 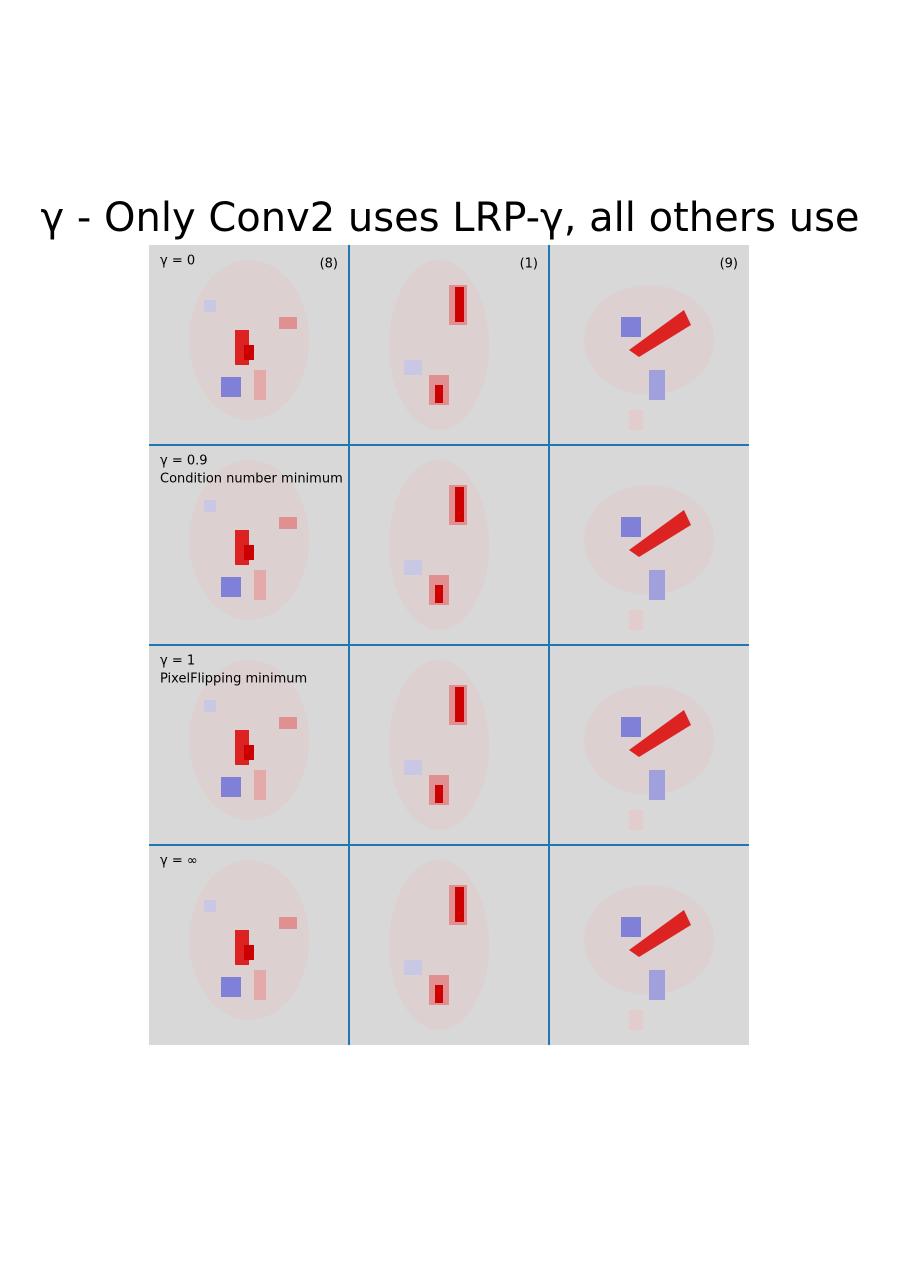 I want to click on row-note: PixelFlipping minimum, so click(x=233, y=679).